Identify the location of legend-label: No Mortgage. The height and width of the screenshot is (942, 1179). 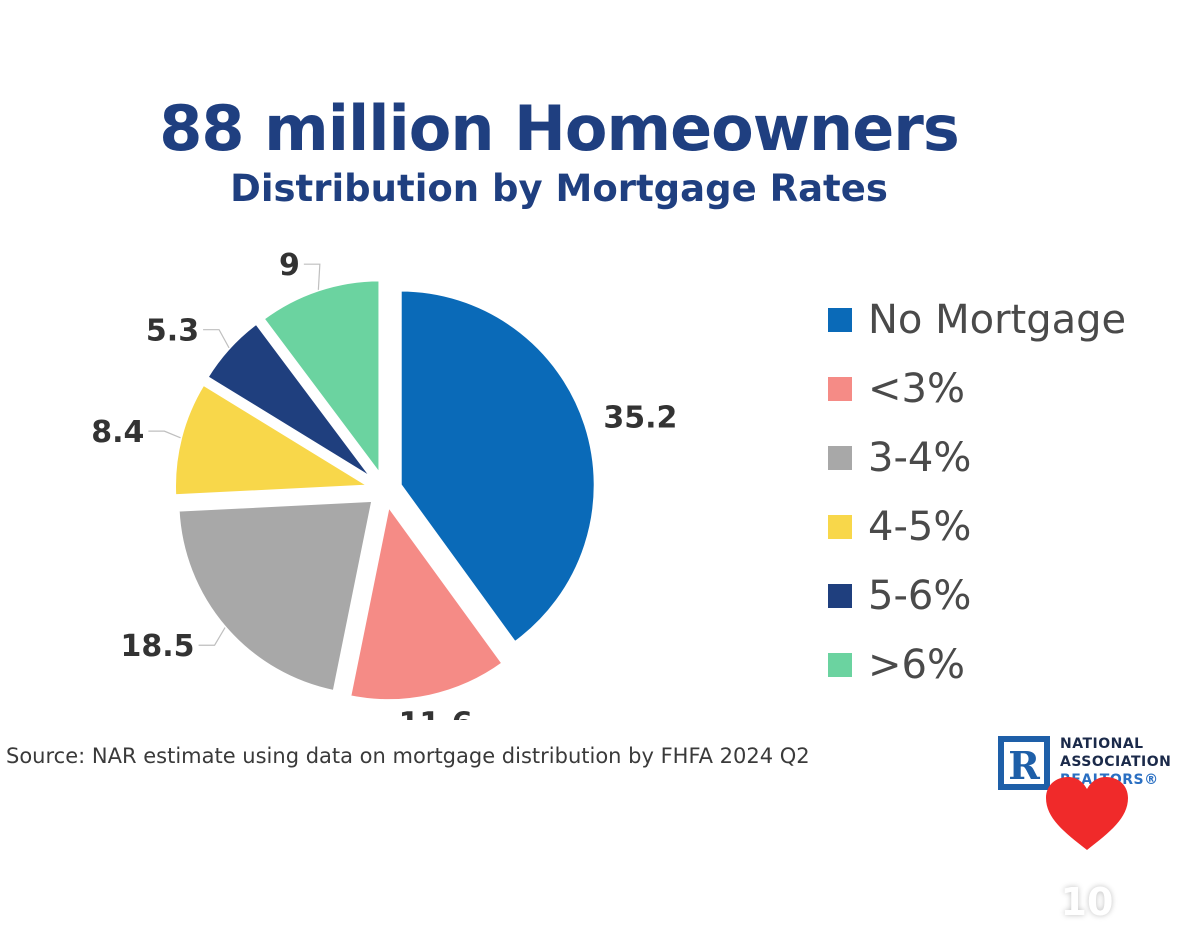
(997, 320).